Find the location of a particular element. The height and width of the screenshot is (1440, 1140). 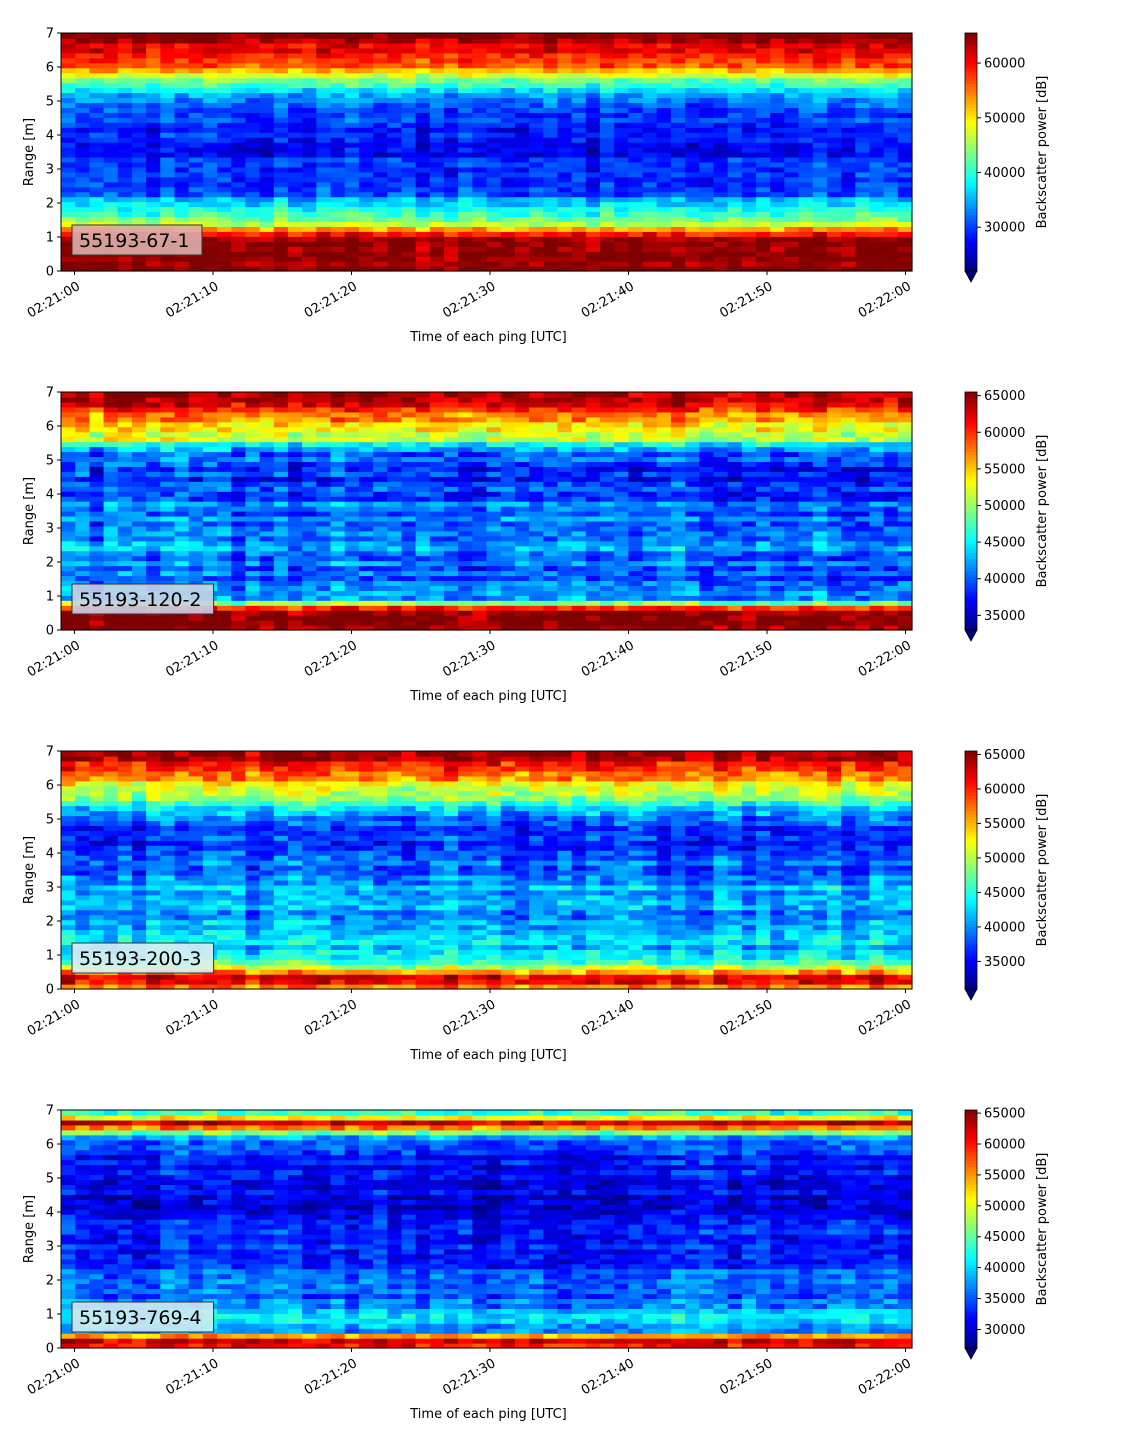

x-tick-label: 02:21:00 is located at coordinates (54, 300).